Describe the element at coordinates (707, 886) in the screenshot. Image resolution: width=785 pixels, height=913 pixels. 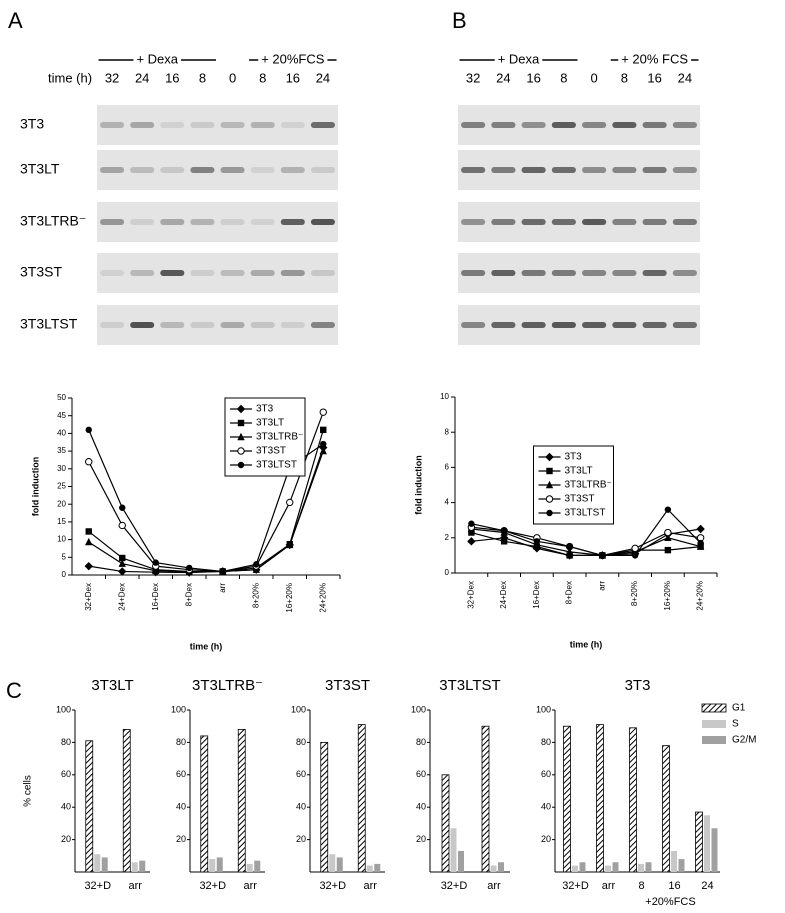
I see `x-tick-label: 24` at that location.